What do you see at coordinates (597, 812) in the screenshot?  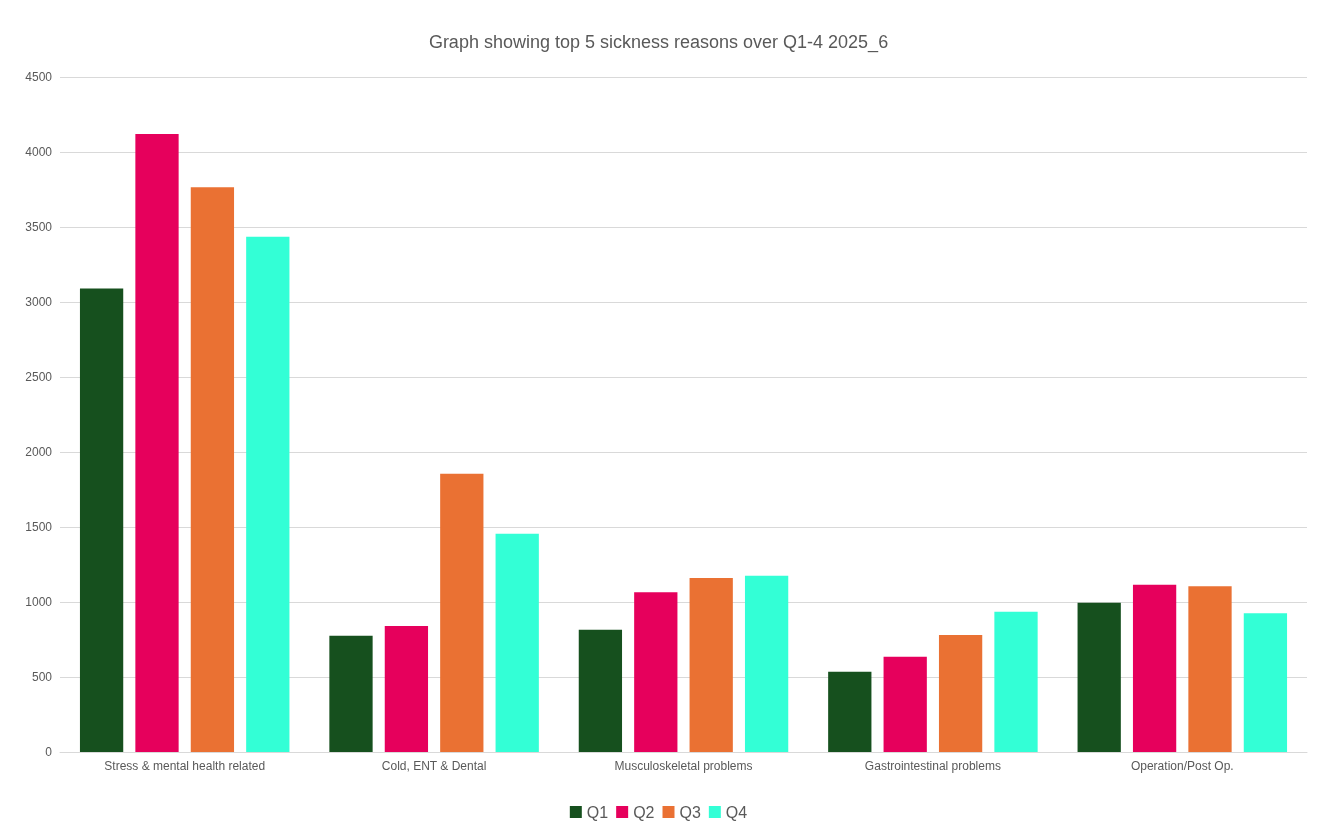 I see `legend-label: Q1` at bounding box center [597, 812].